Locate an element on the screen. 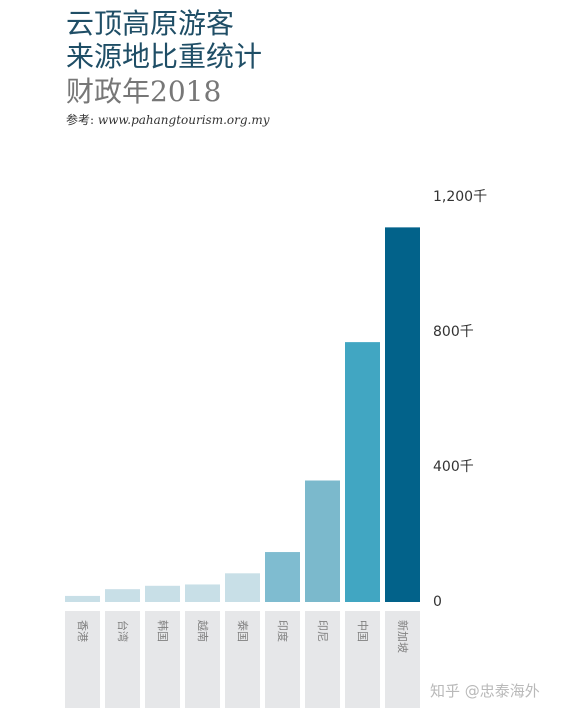 This screenshot has width=565, height=716. category-label-8: 中国 is located at coordinates (362, 631).